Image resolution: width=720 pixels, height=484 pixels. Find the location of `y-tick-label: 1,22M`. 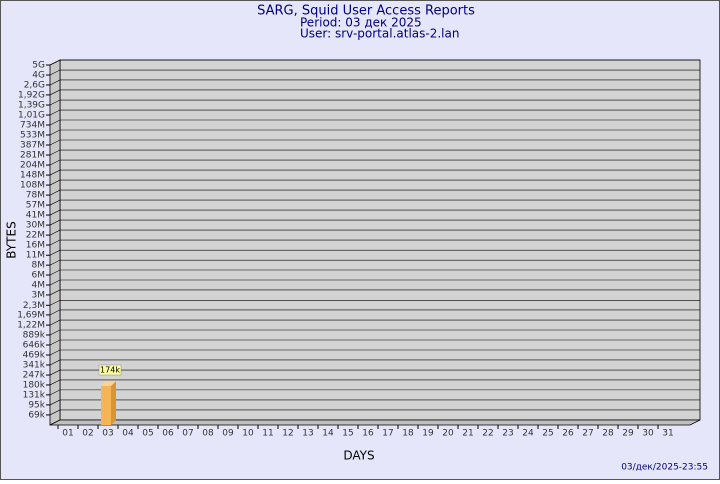

y-tick-label: 1,22M is located at coordinates (31, 326).